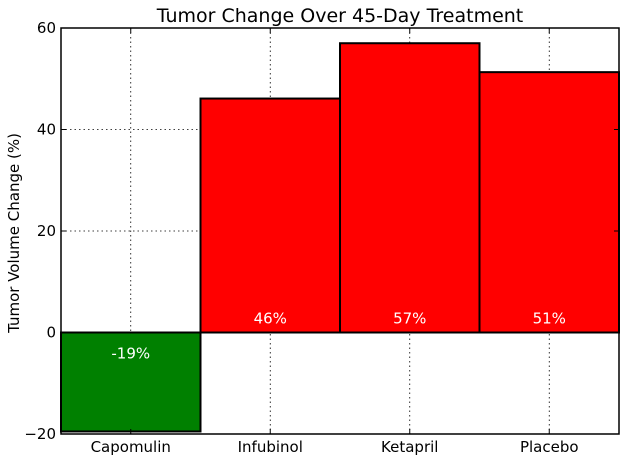 Image resolution: width=628 pixels, height=461 pixels. What do you see at coordinates (131, 447) in the screenshot?
I see `x-tick-label: Capomulin` at bounding box center [131, 447].